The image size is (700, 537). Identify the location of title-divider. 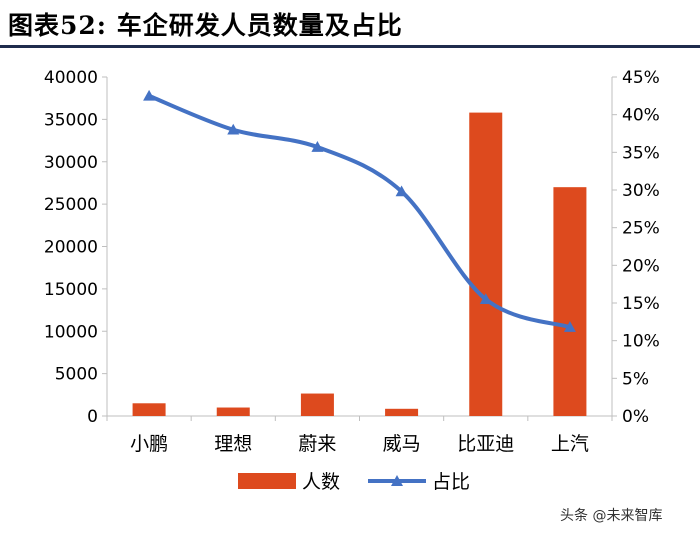
(350, 46).